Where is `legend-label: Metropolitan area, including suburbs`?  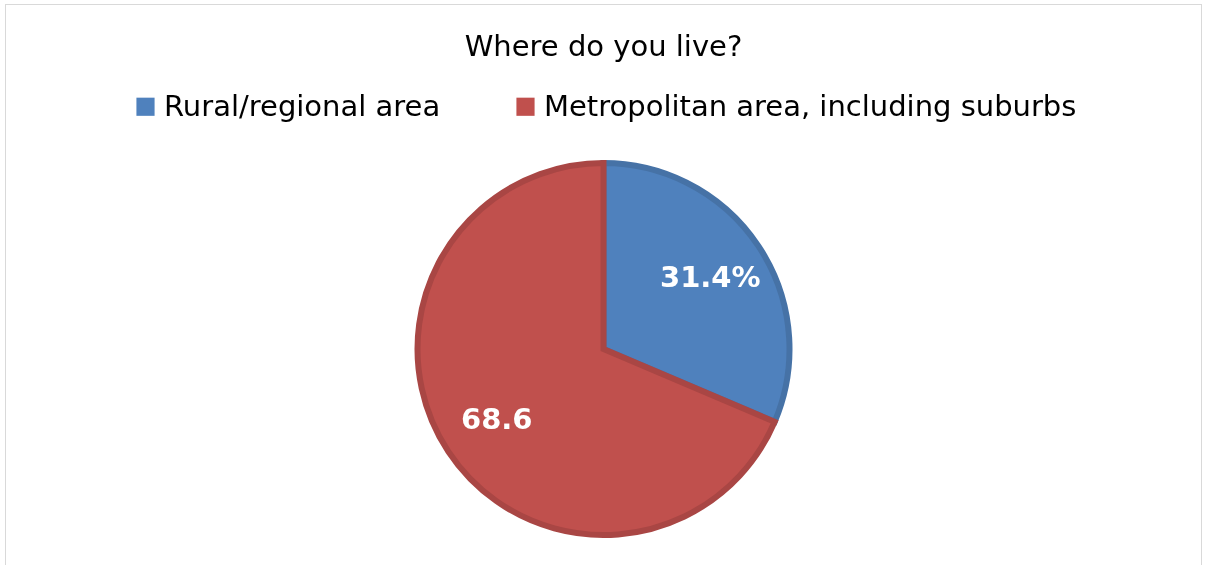 legend-label: Metropolitan area, including suburbs is located at coordinates (810, 105).